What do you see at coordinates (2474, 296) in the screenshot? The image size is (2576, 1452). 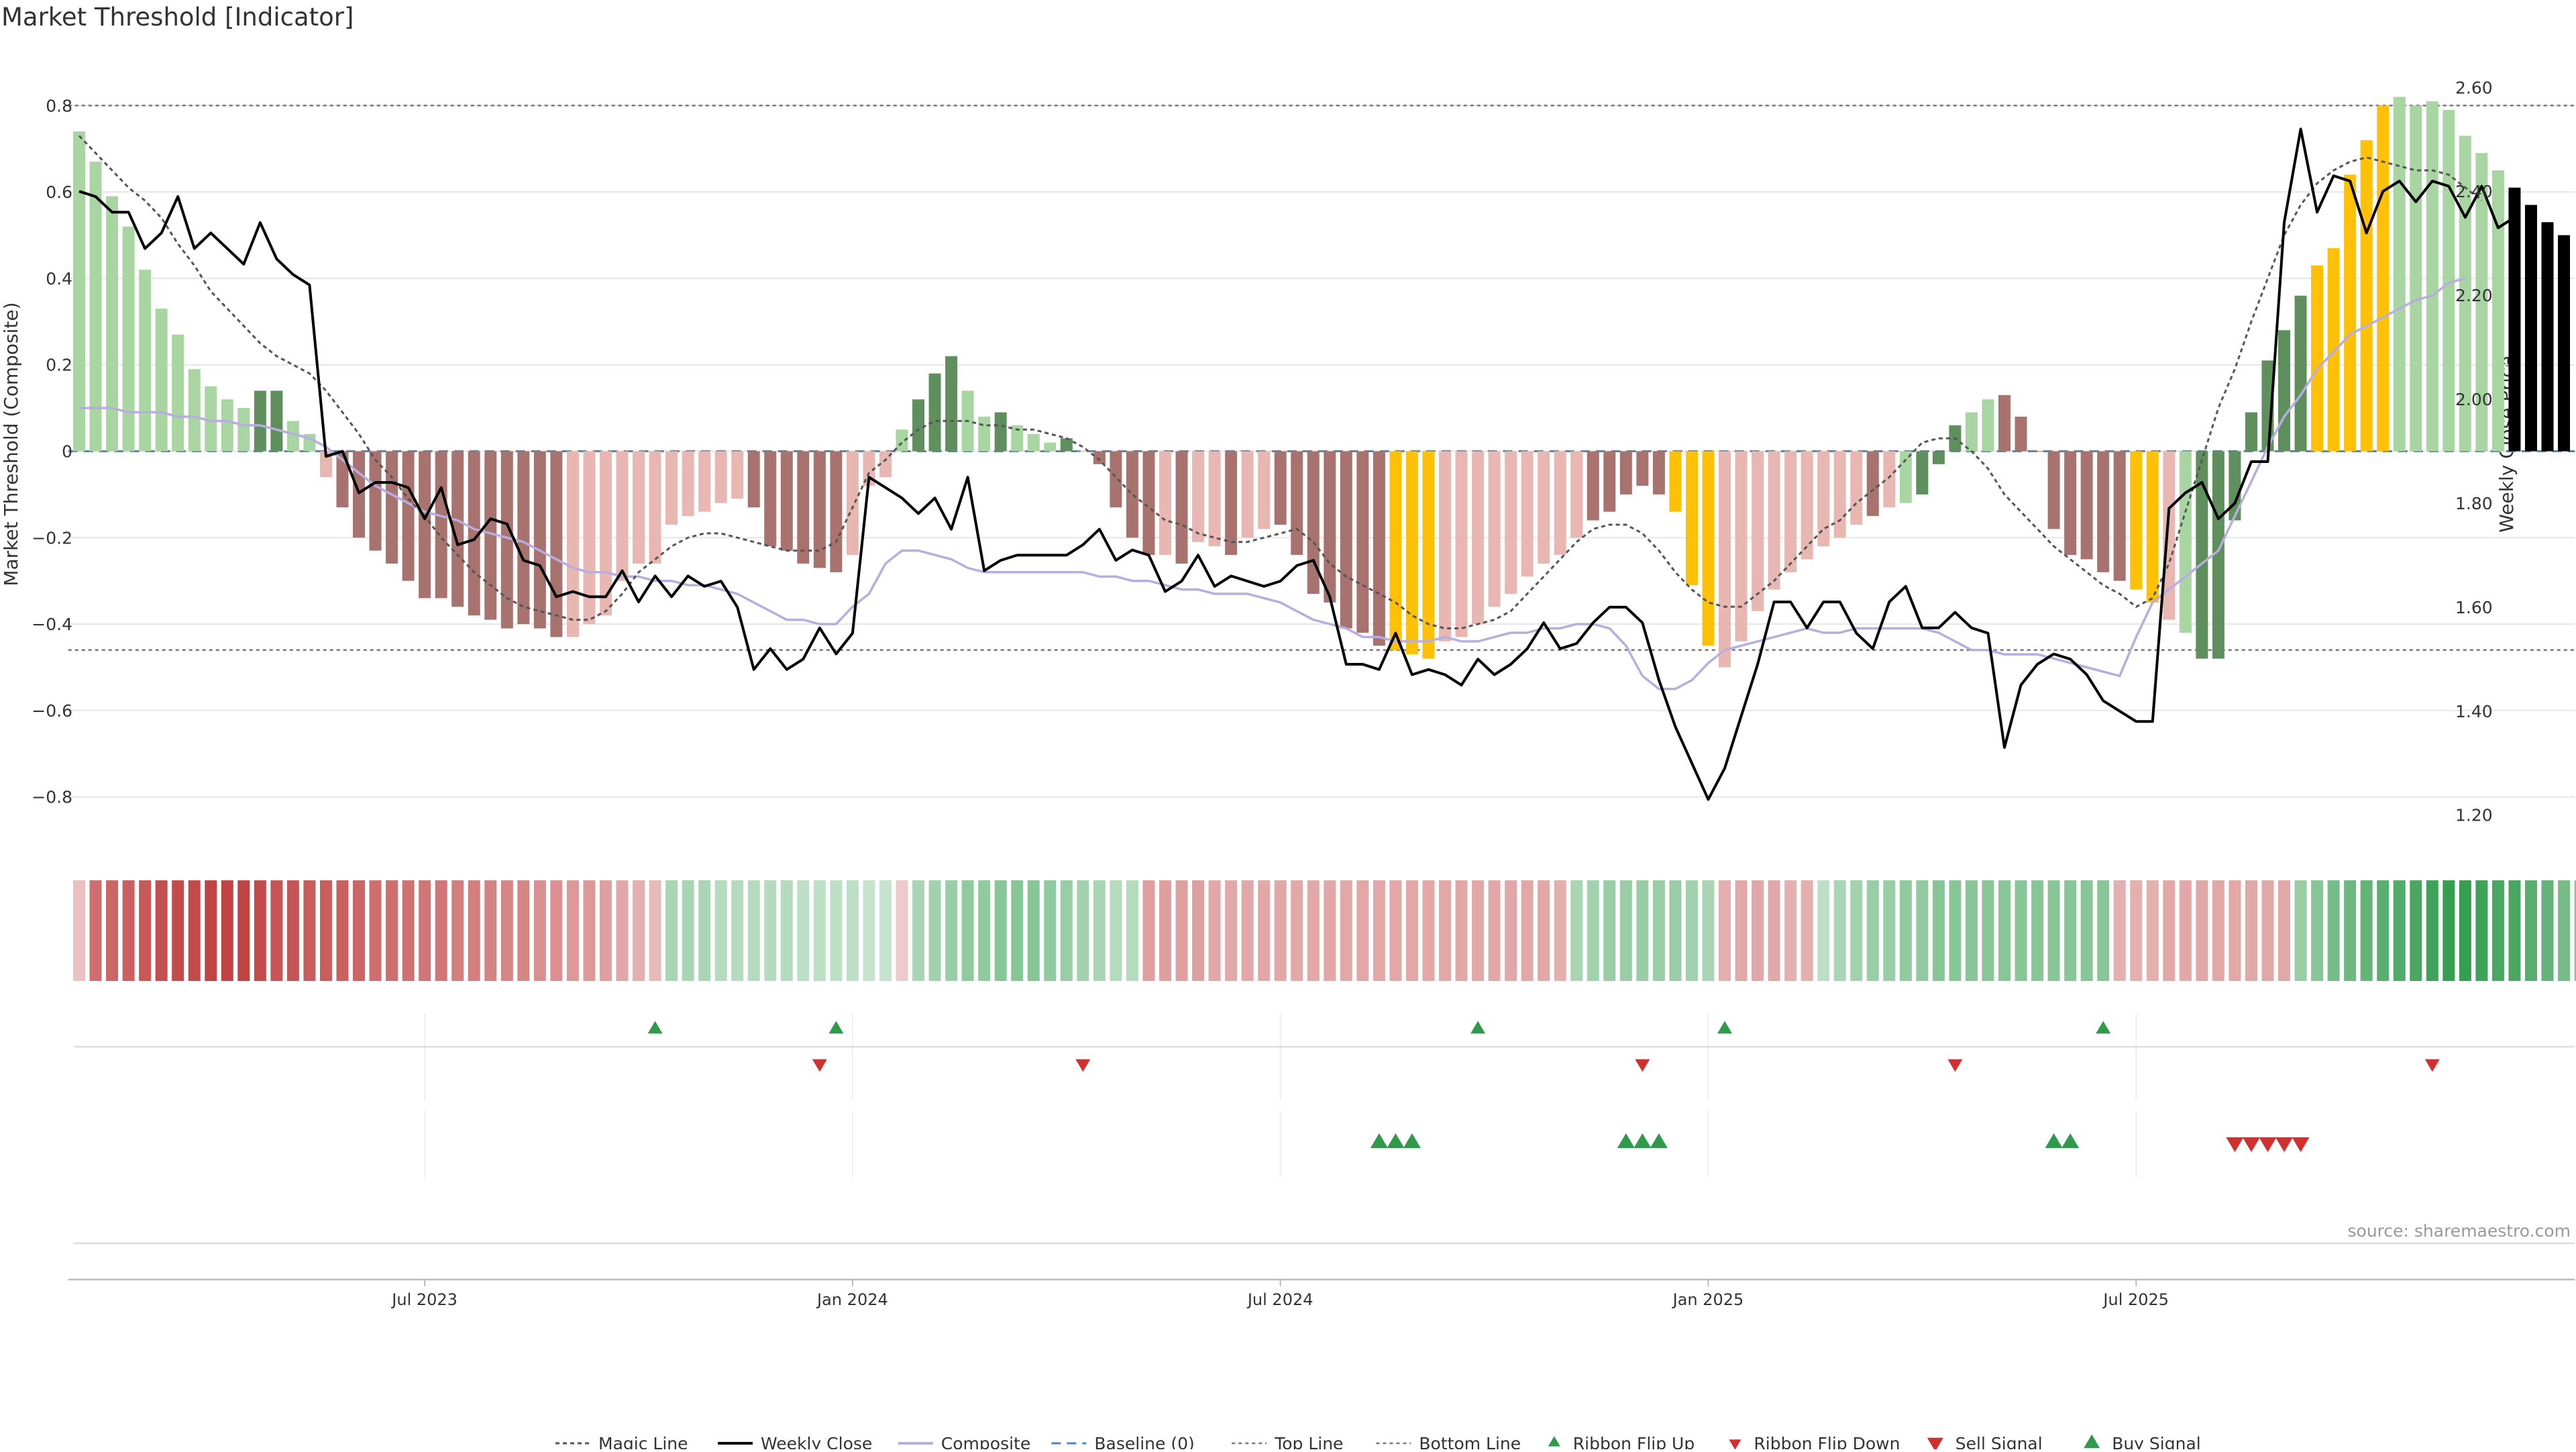 I see `y2-tick-label: 2.20` at bounding box center [2474, 296].